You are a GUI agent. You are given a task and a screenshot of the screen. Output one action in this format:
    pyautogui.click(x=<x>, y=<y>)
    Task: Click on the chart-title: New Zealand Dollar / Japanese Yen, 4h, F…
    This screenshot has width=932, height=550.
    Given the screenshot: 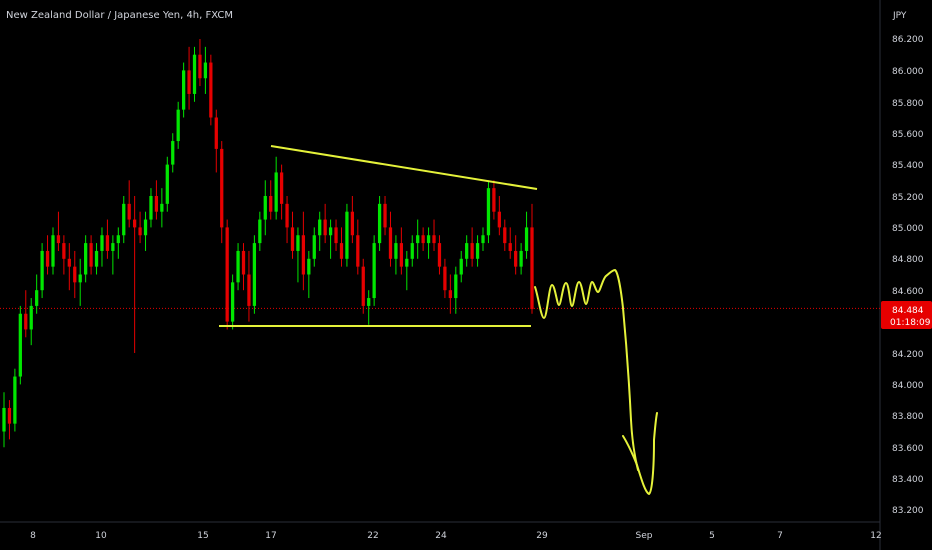 What is the action you would take?
    pyautogui.click(x=119, y=15)
    